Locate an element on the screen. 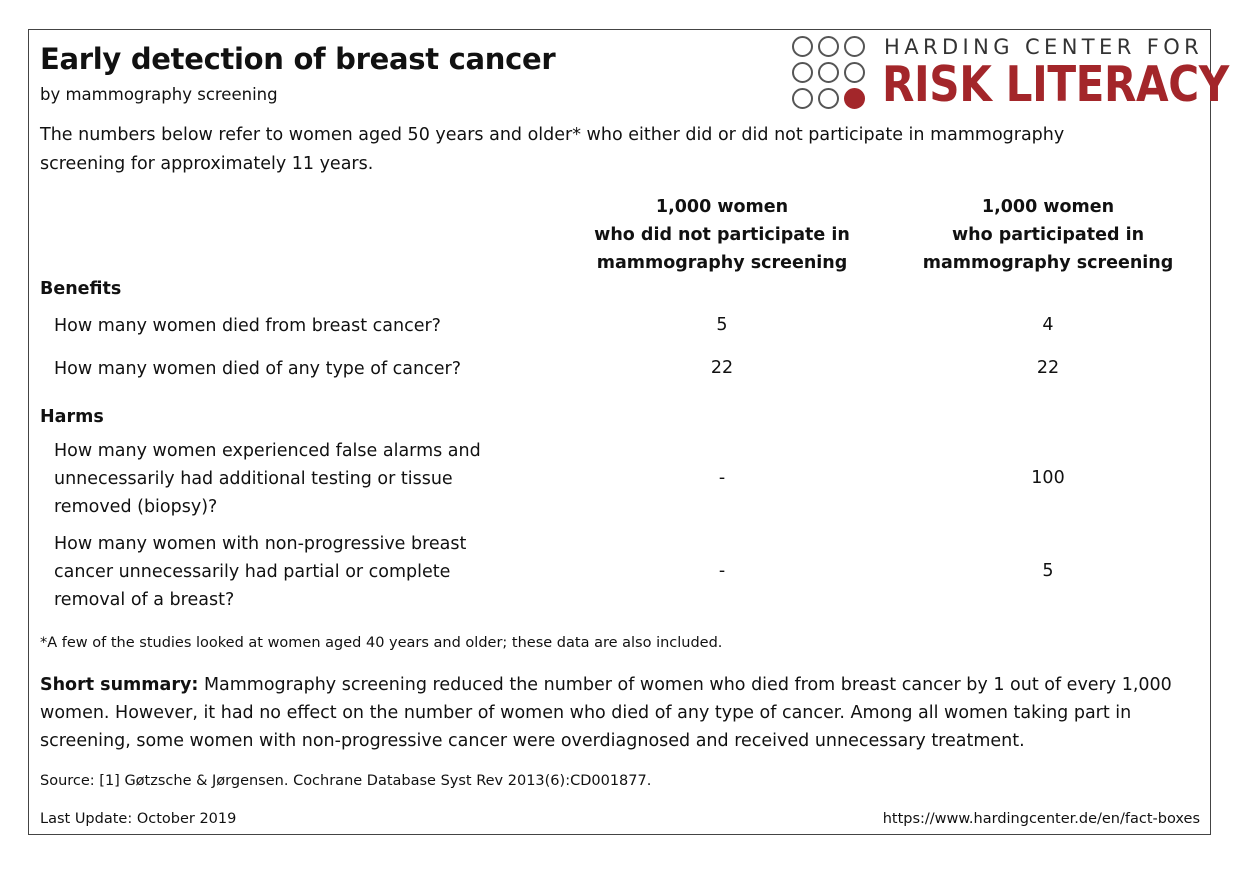  dot-grid-logo-icon is located at coordinates (828, 72).